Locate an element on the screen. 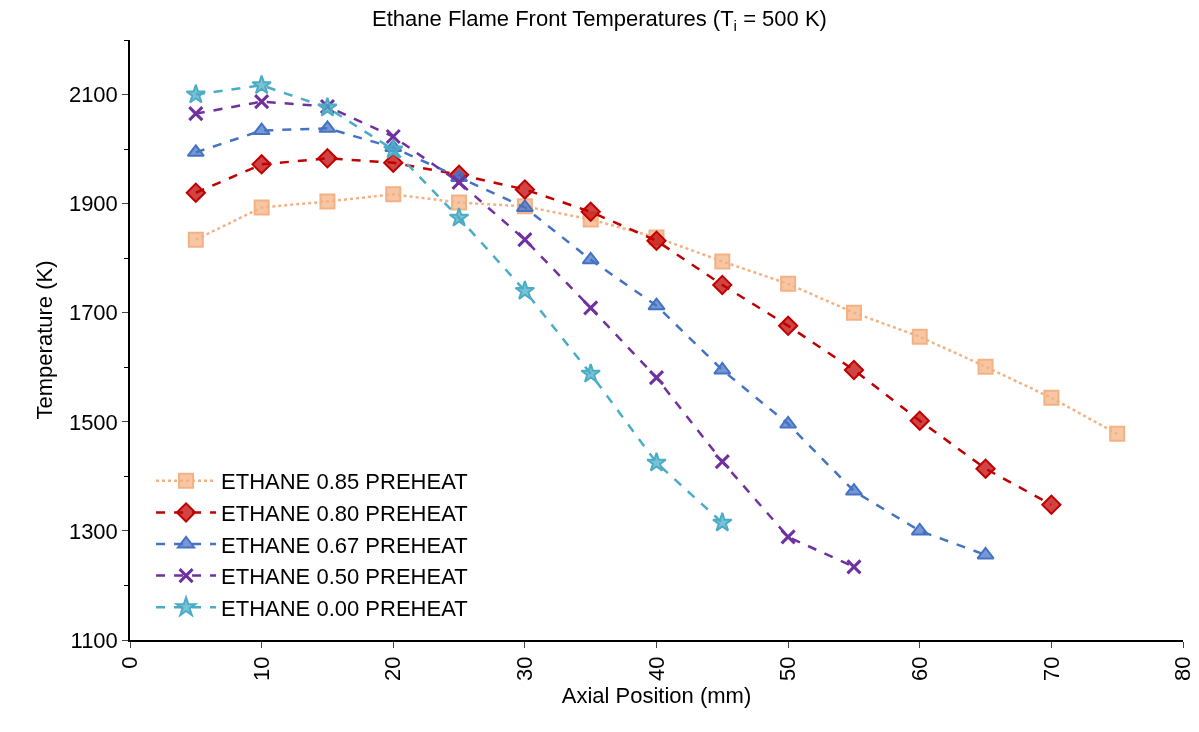 The image size is (1199, 732). chart-title: Ethane Flame Front Temperatures (T$_{i}$ = 500 K) is located at coordinates (599, 20).